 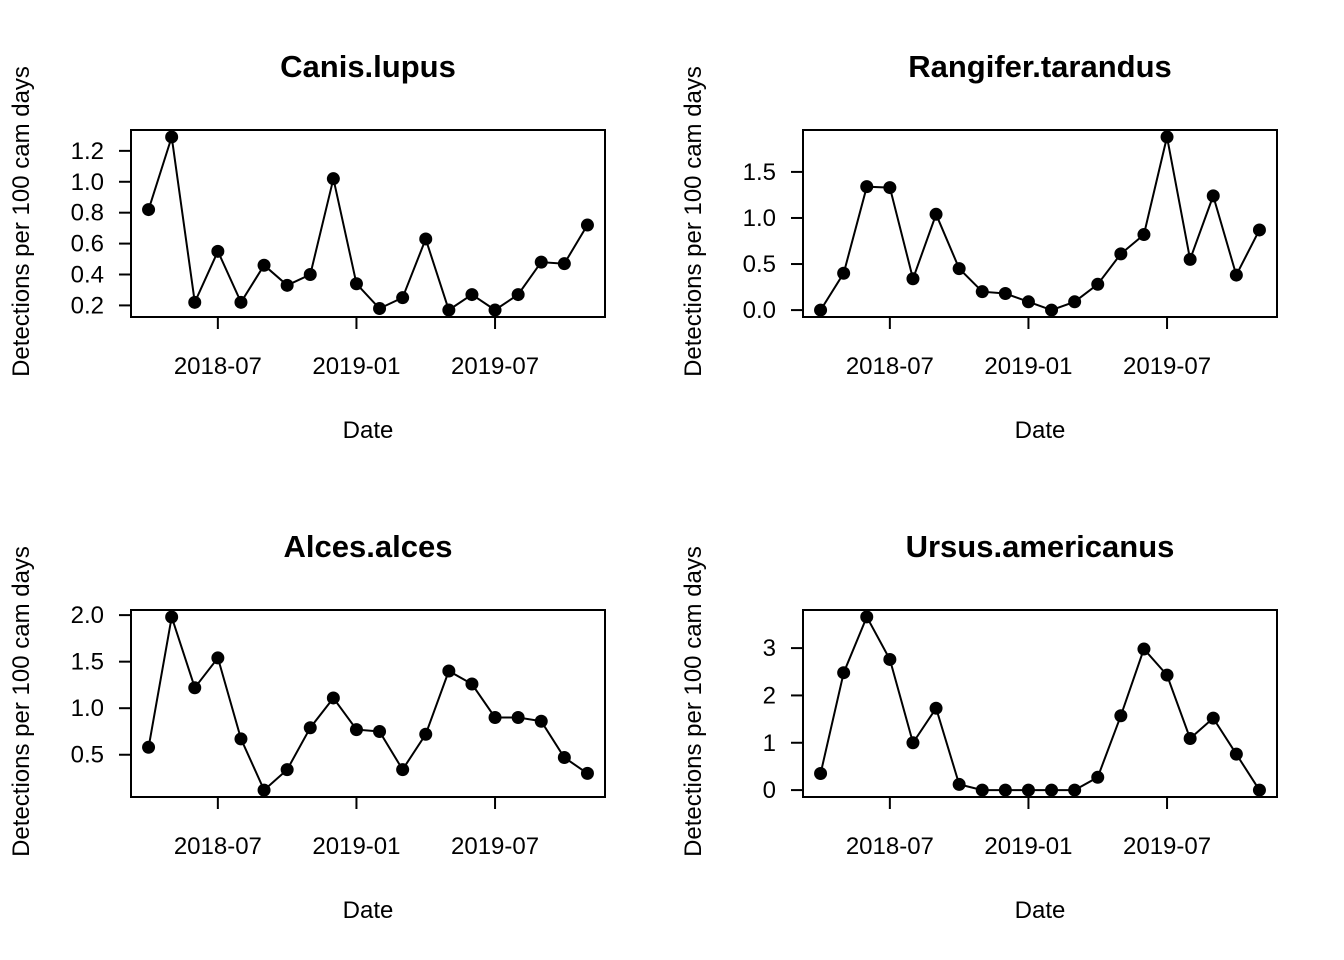 What do you see at coordinates (769, 790) in the screenshot?
I see `y-tick-label: 0` at bounding box center [769, 790].